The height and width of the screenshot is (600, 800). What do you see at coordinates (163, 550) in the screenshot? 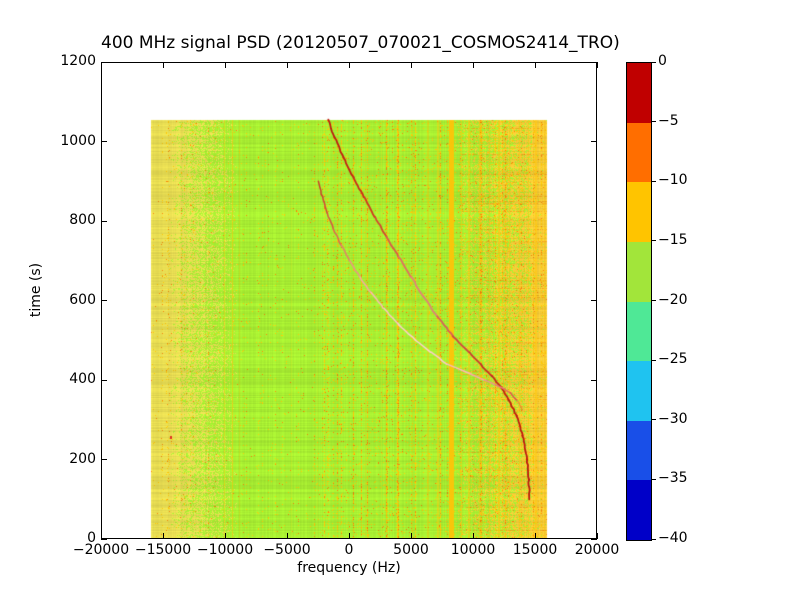
I see `x-tick-label: −15000` at bounding box center [163, 550].